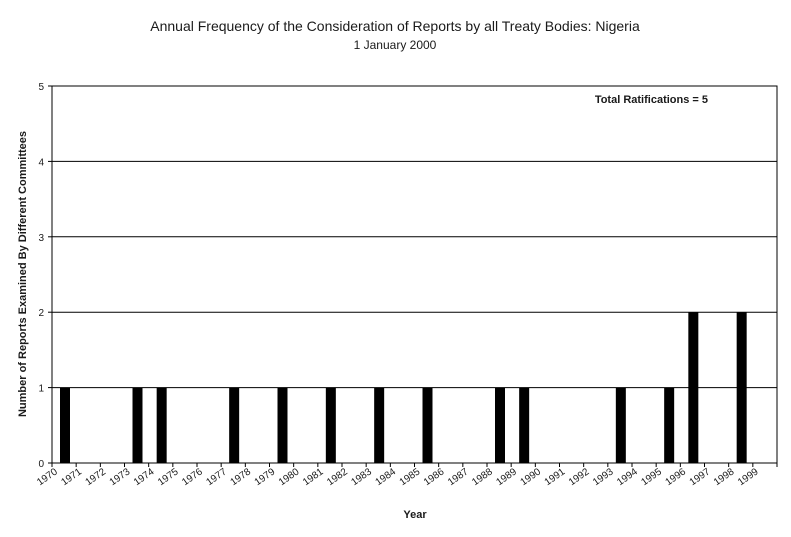  I want to click on x-tick-label: 1998, so click(724, 477).